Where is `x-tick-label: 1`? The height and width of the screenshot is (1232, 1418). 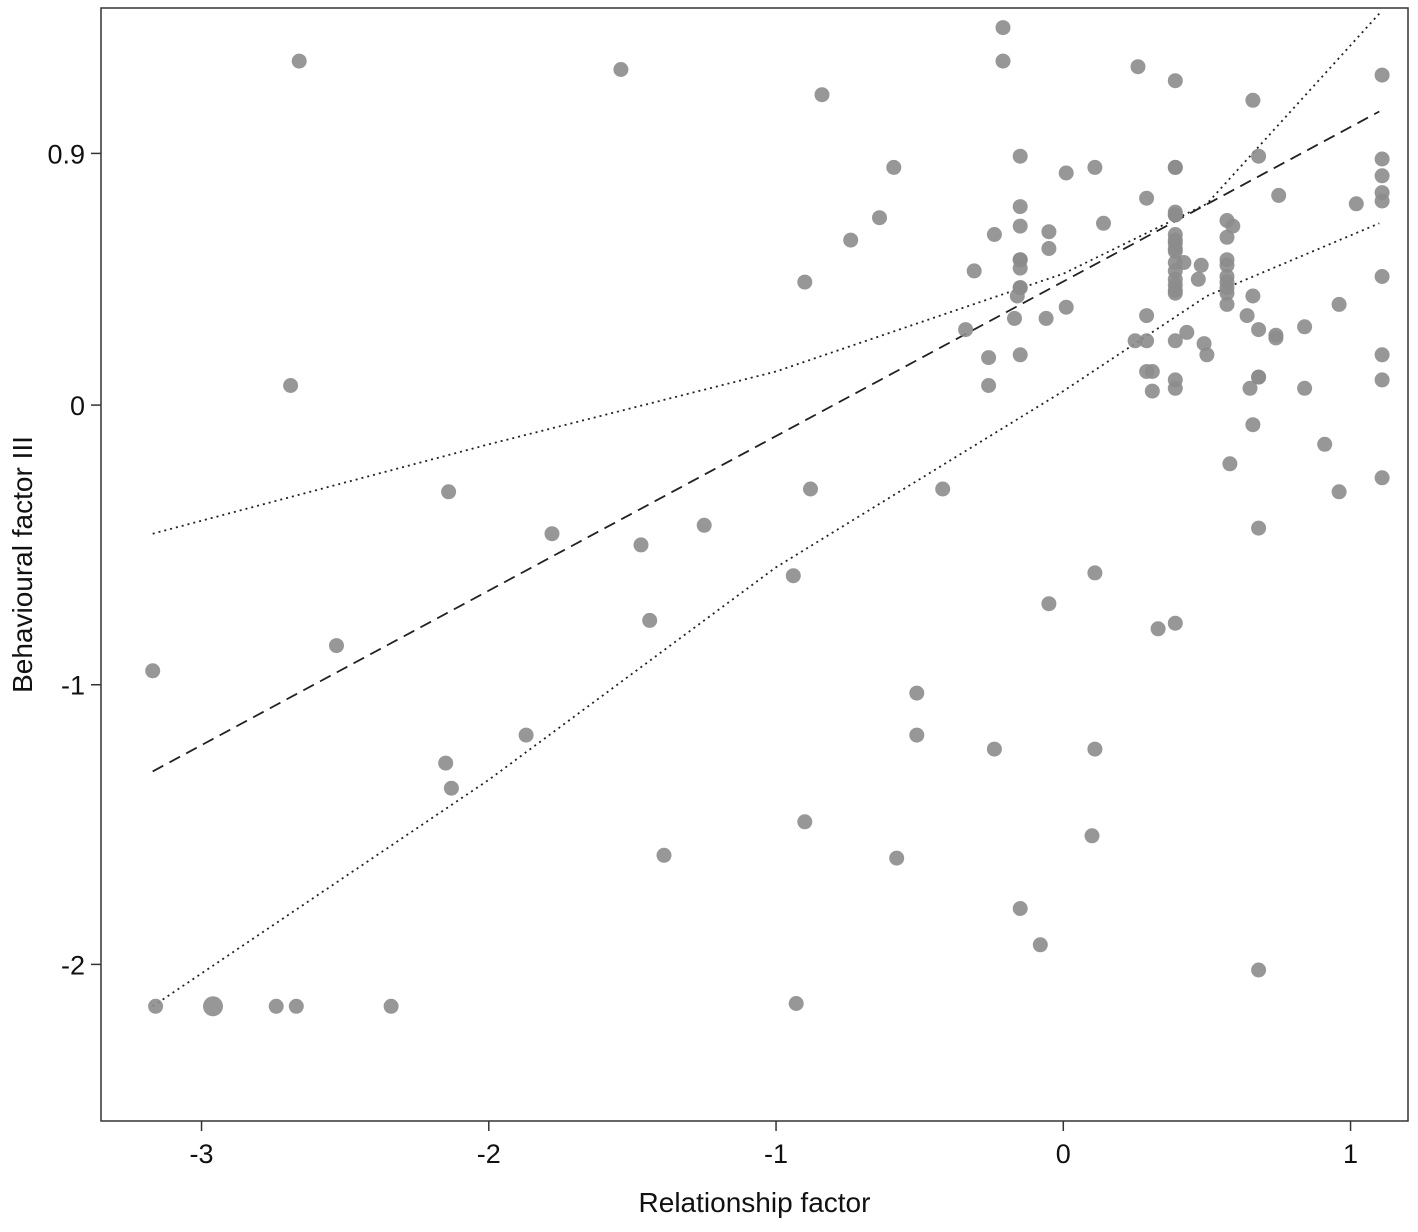 x-tick-label: 1 is located at coordinates (1350, 1154).